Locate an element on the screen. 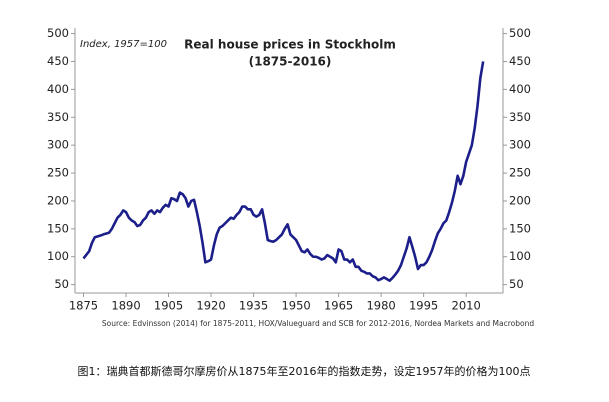 The image size is (609, 402). annotation: Index, 1957=100 is located at coordinates (123, 44).